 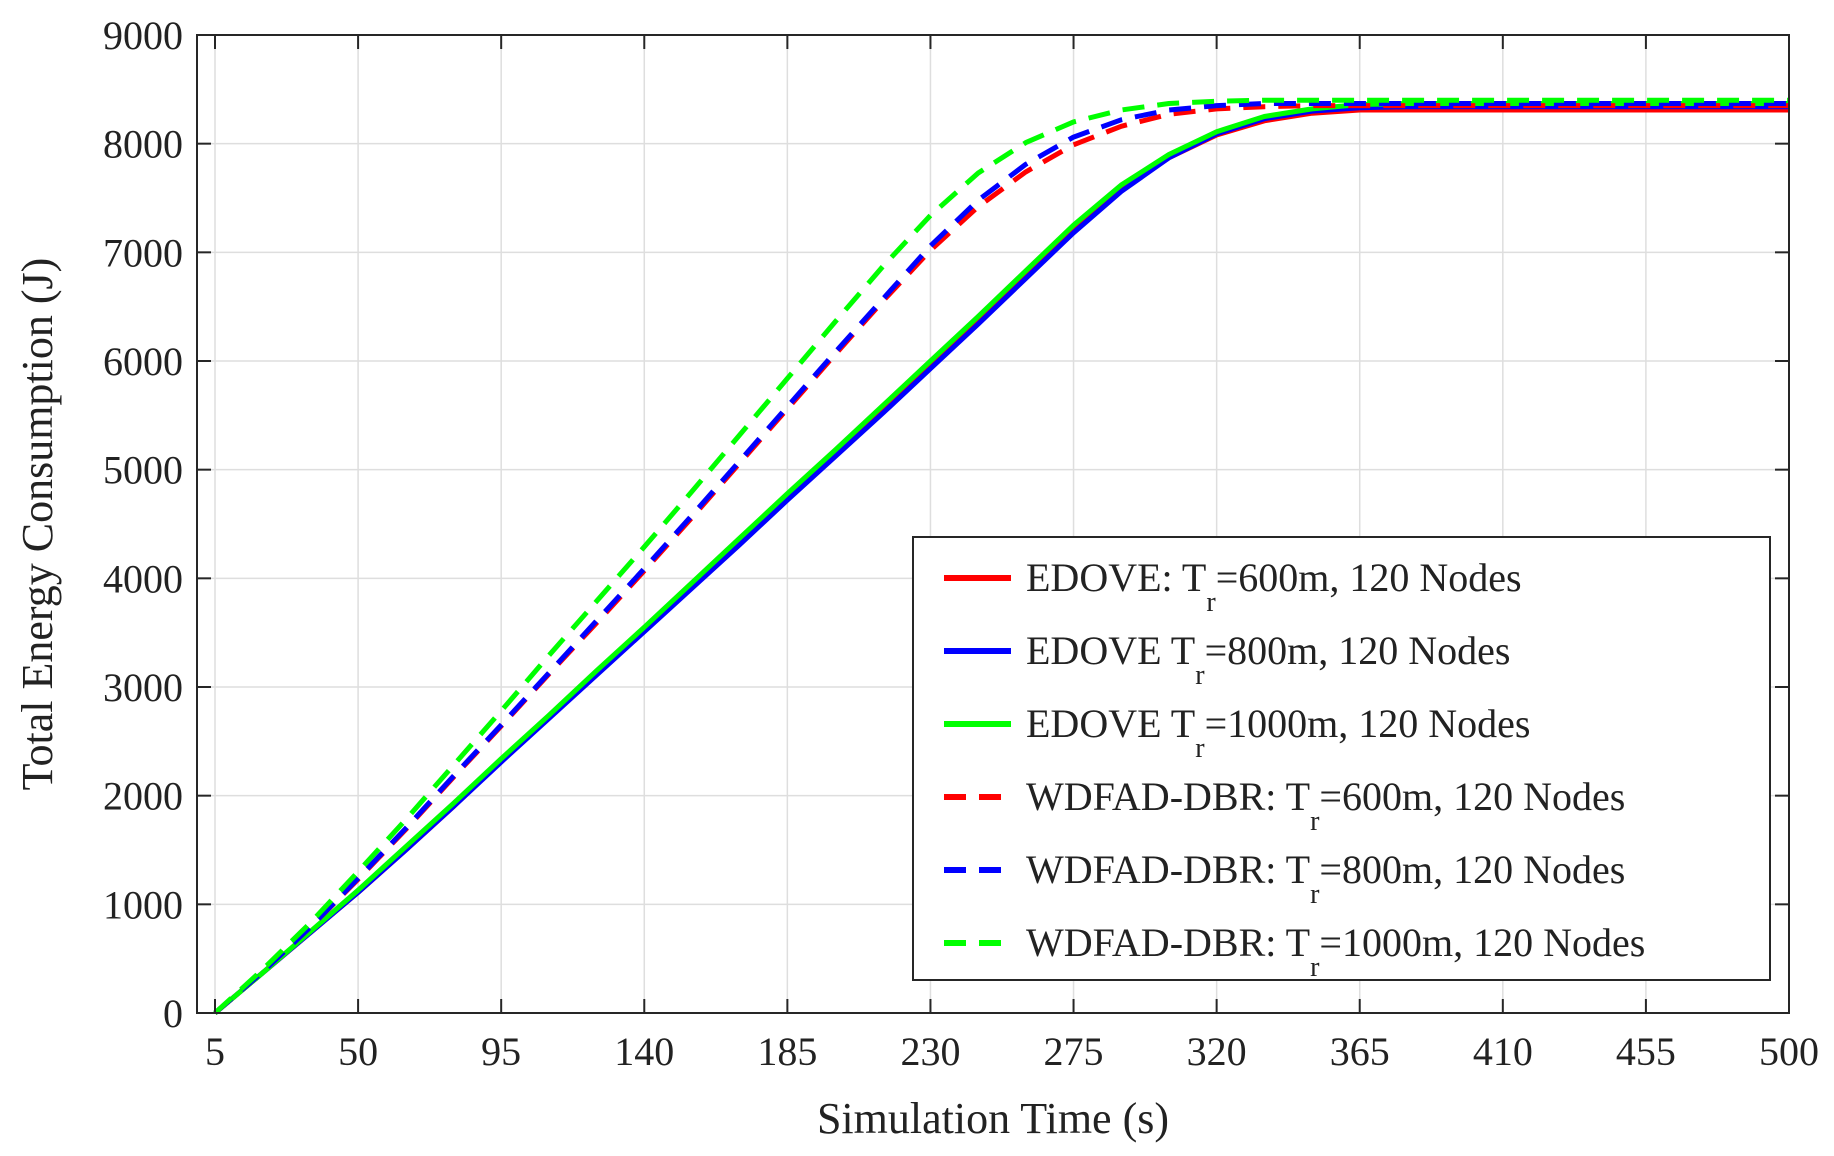 I want to click on y-tick-label: 1000, so click(x=143, y=904).